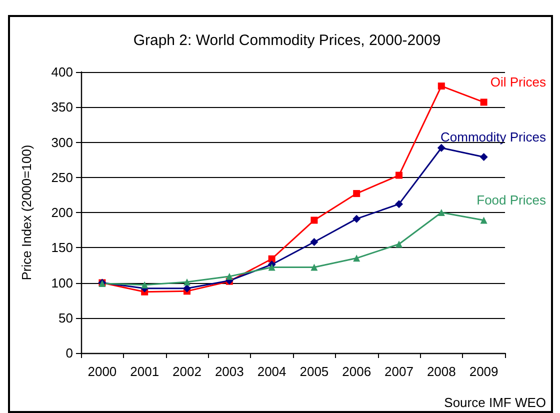  What do you see at coordinates (65, 318) in the screenshot?
I see `y-tick-label: 50` at bounding box center [65, 318].